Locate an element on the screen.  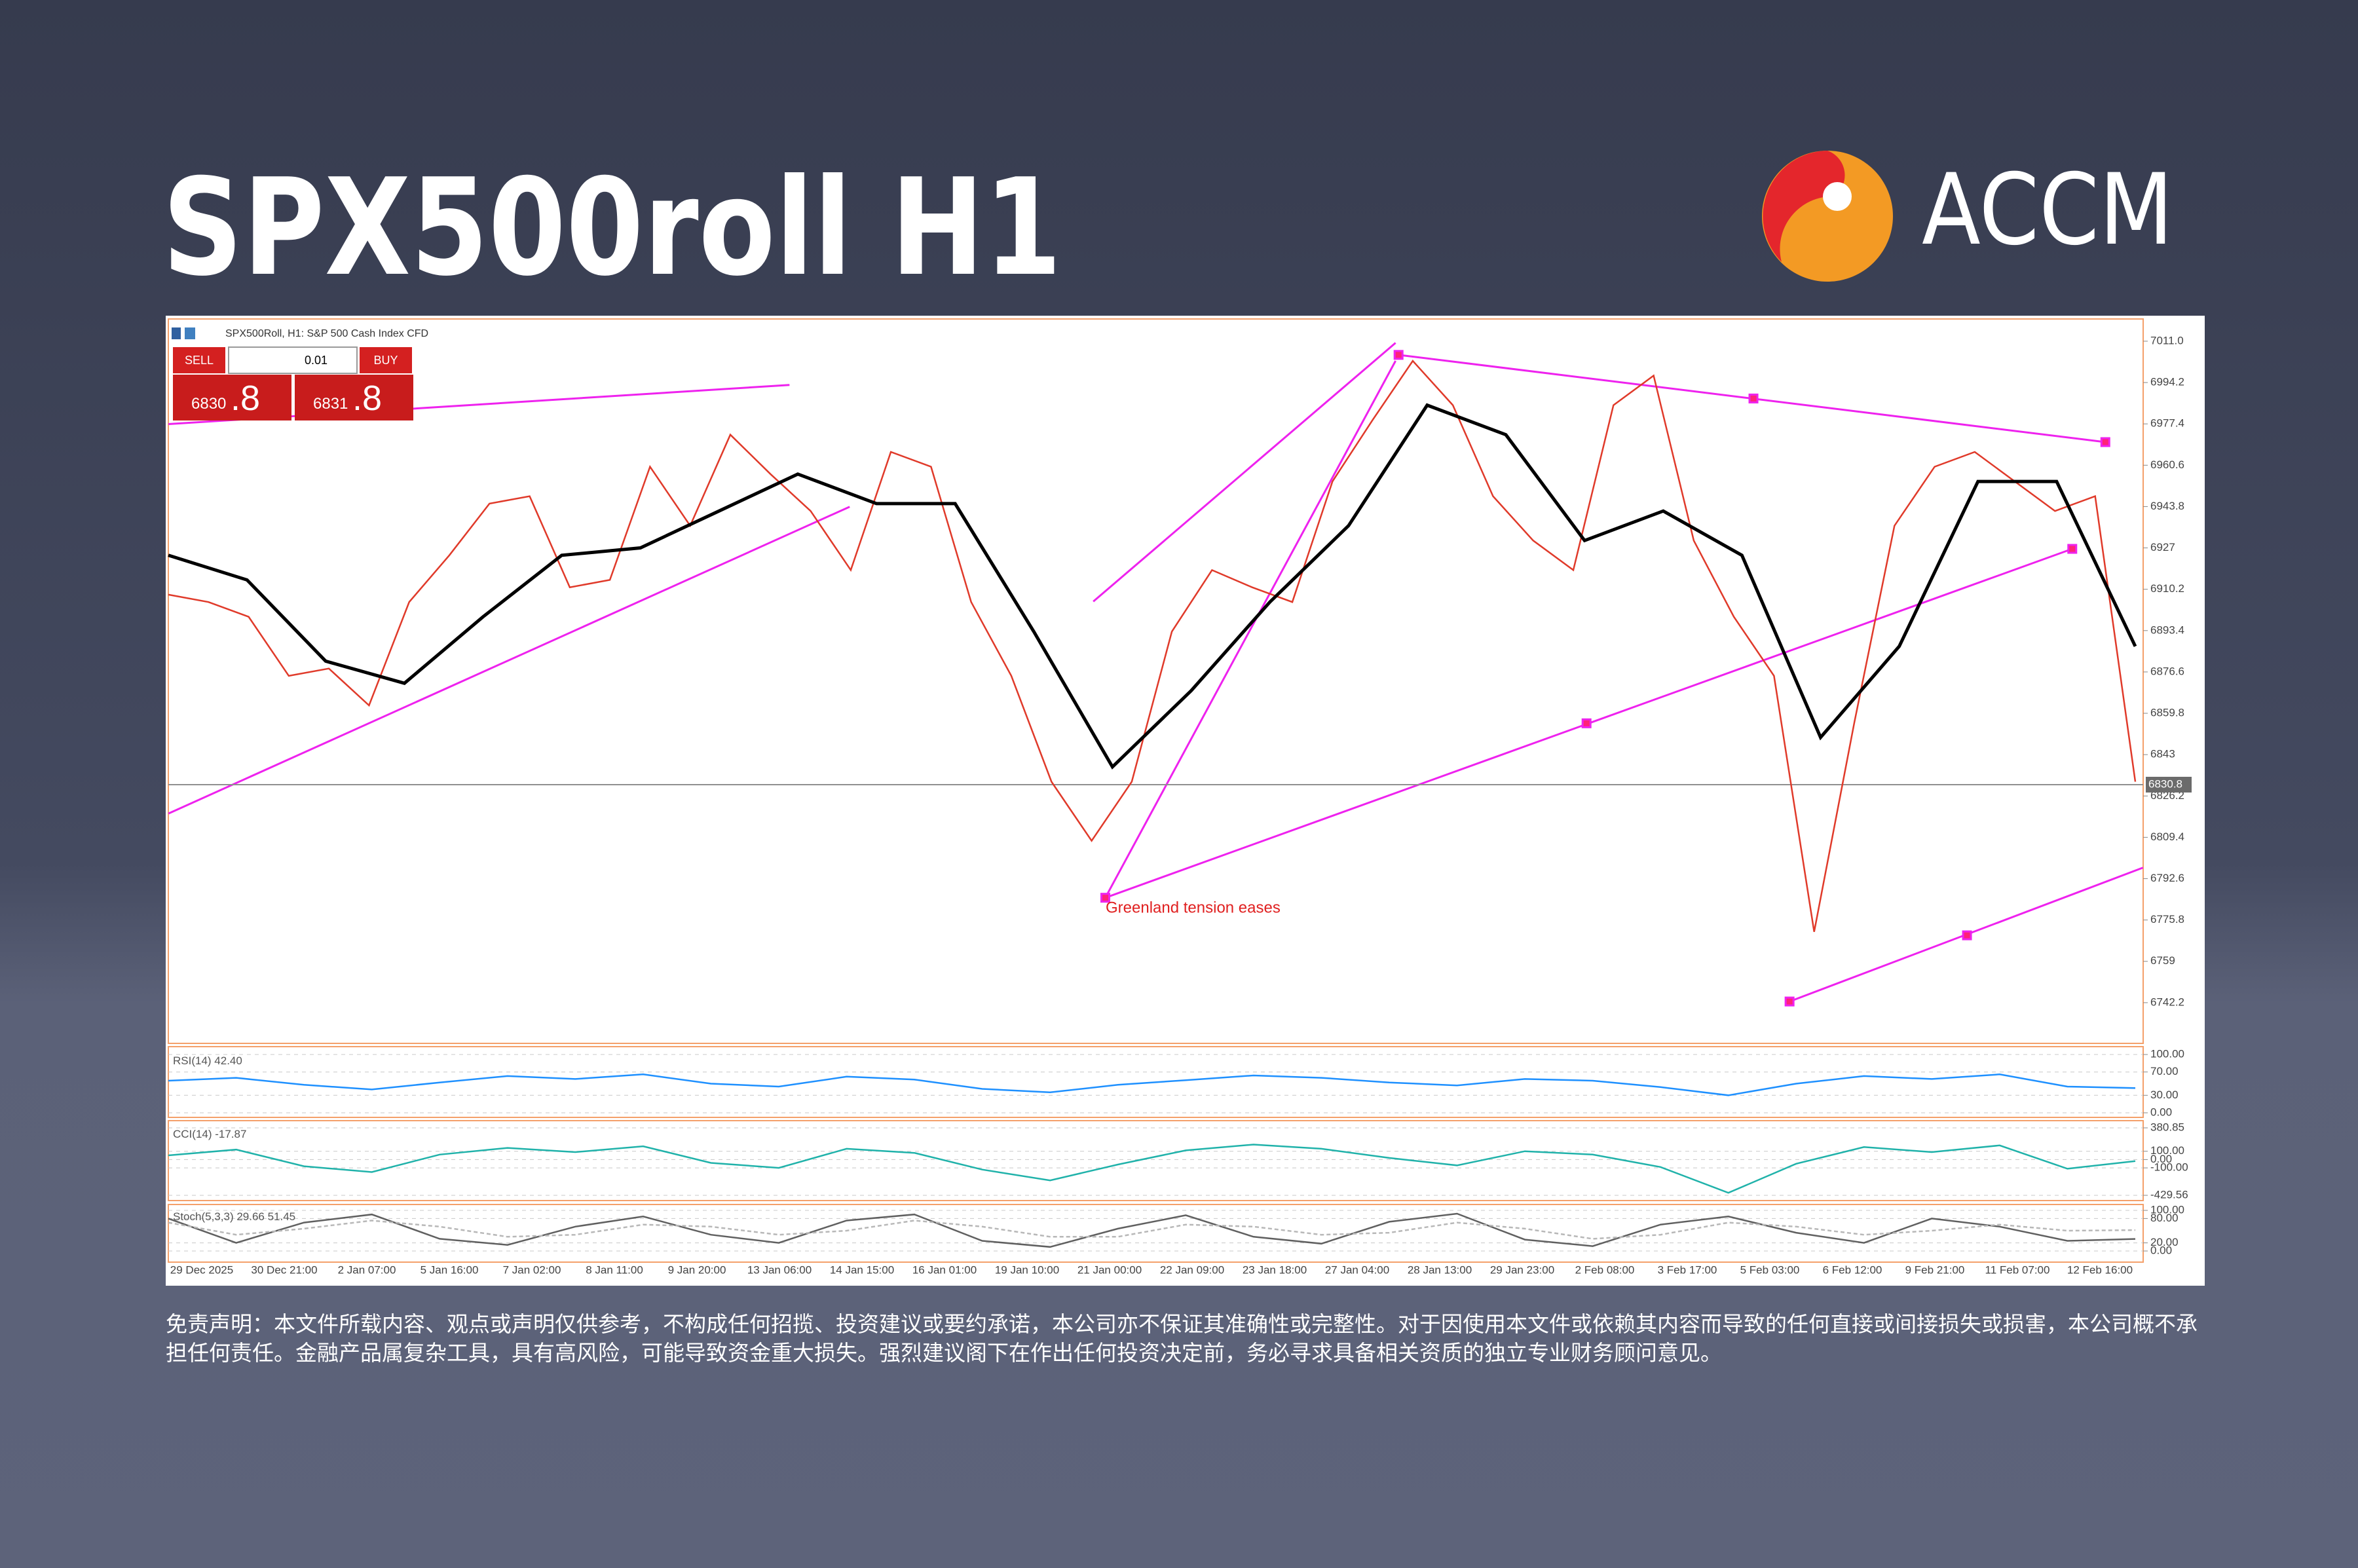
x-tick-label: 12 Feb 16:00 is located at coordinates (2100, 1269).